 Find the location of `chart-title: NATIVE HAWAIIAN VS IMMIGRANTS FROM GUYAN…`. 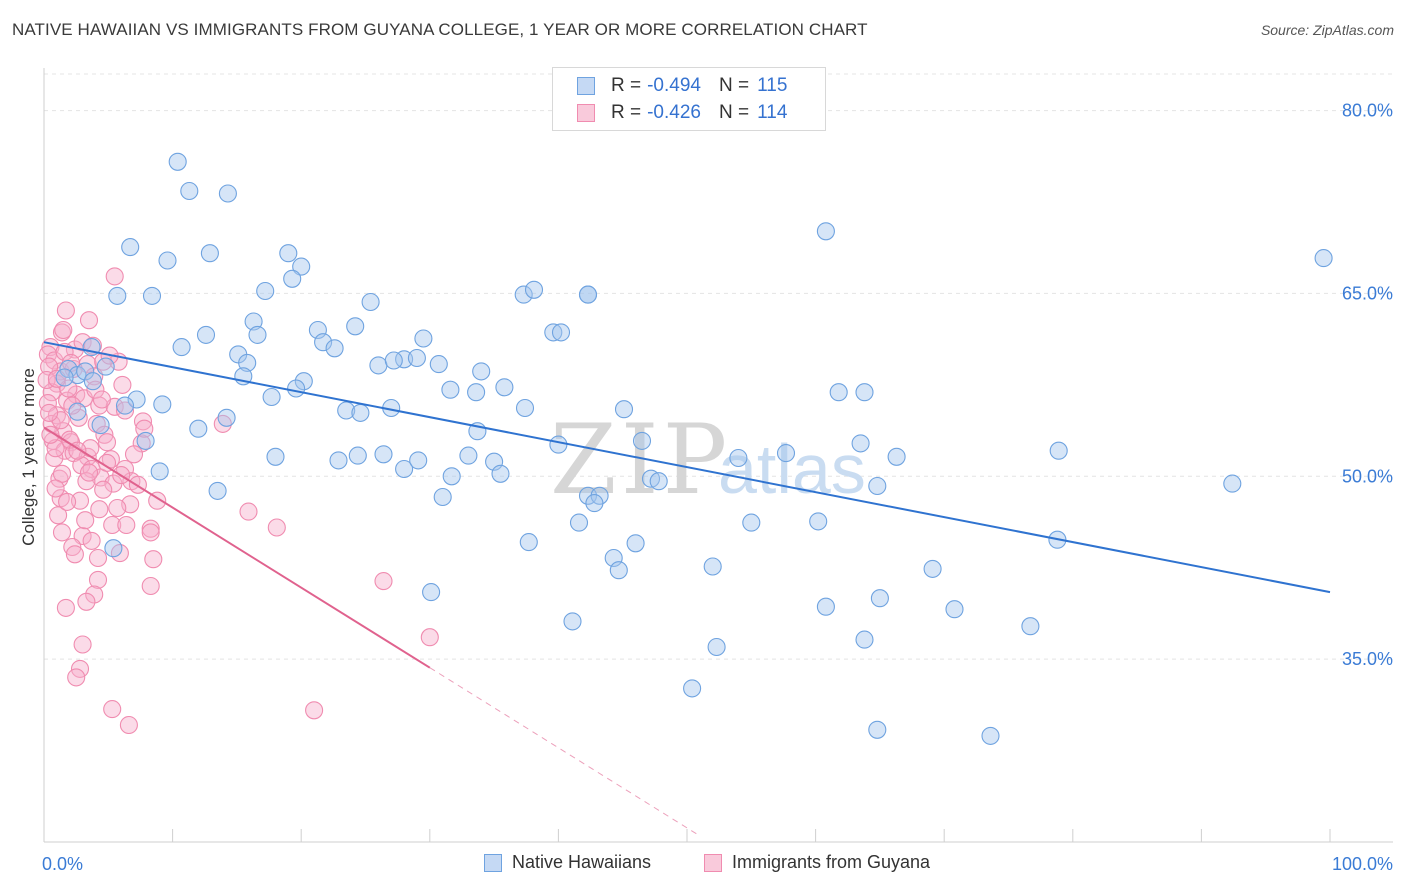

chart-title: NATIVE HAWAIIAN VS IMMIGRANTS FROM GUYAN… is located at coordinates (440, 29).